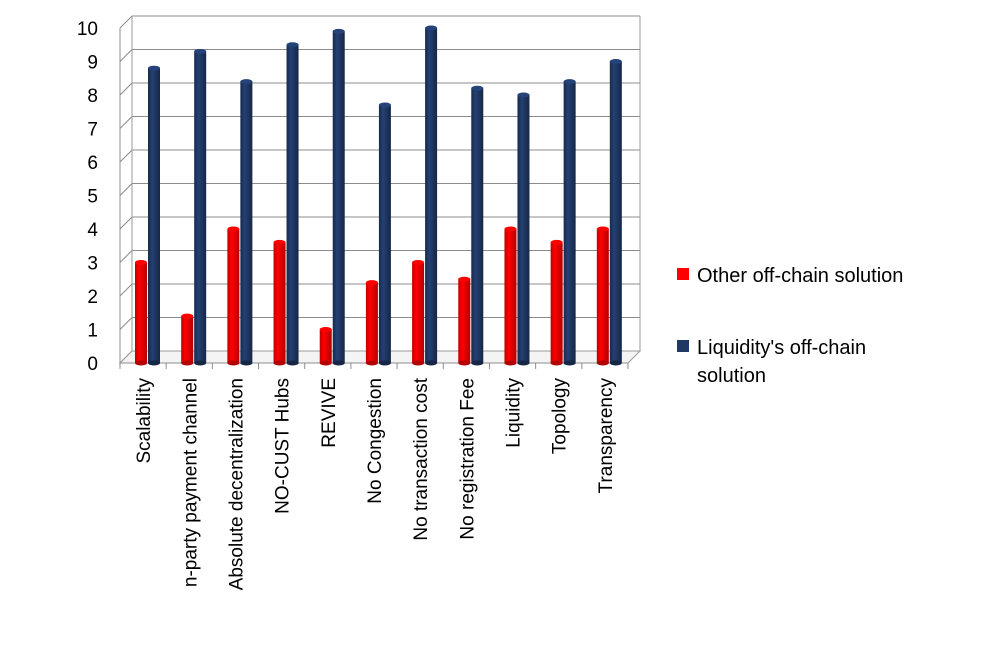 This screenshot has width=983, height=671. What do you see at coordinates (283, 446) in the screenshot?
I see `x-tick-label: NO-CUST Hubs` at bounding box center [283, 446].